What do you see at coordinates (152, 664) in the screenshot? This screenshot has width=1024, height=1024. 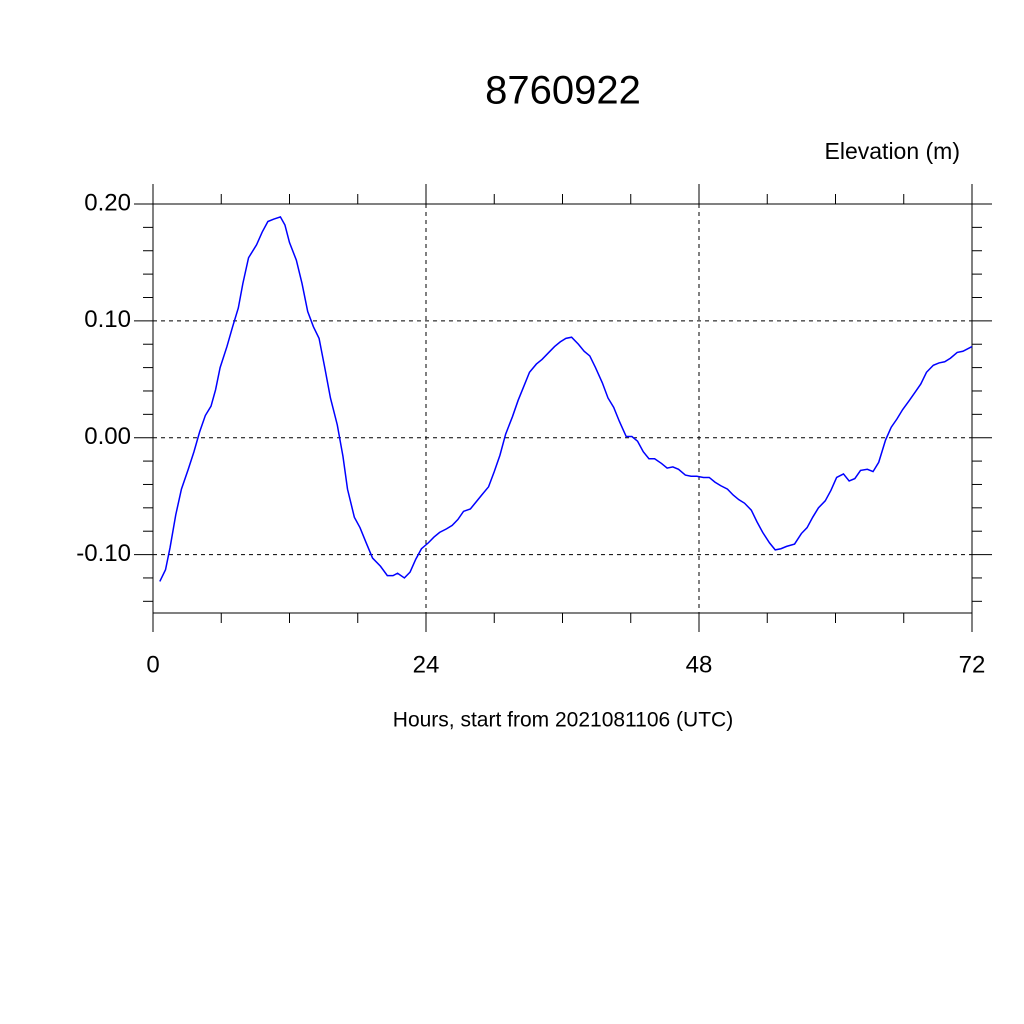 I see `x-tick-label: 0` at bounding box center [152, 664].